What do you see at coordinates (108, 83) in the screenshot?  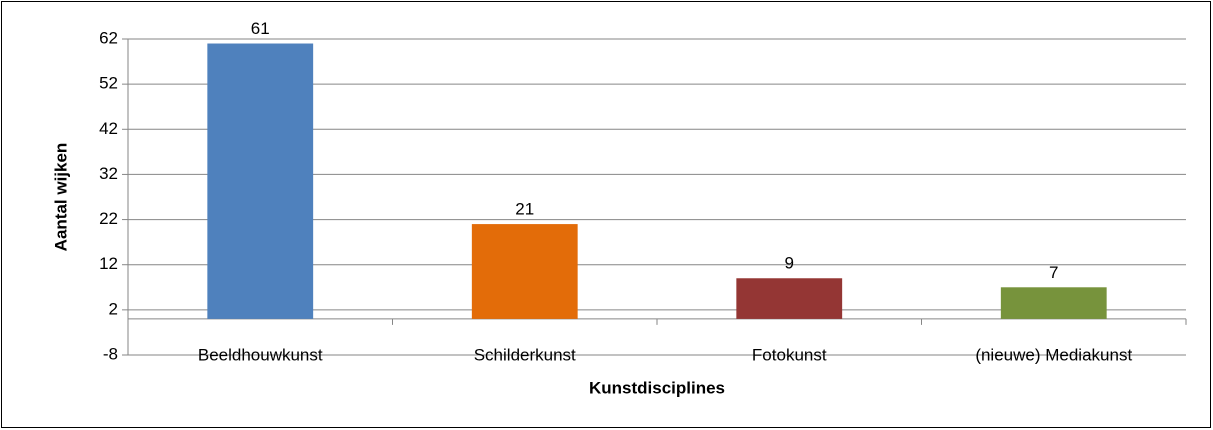 I see `y-tick-label: 52` at bounding box center [108, 83].